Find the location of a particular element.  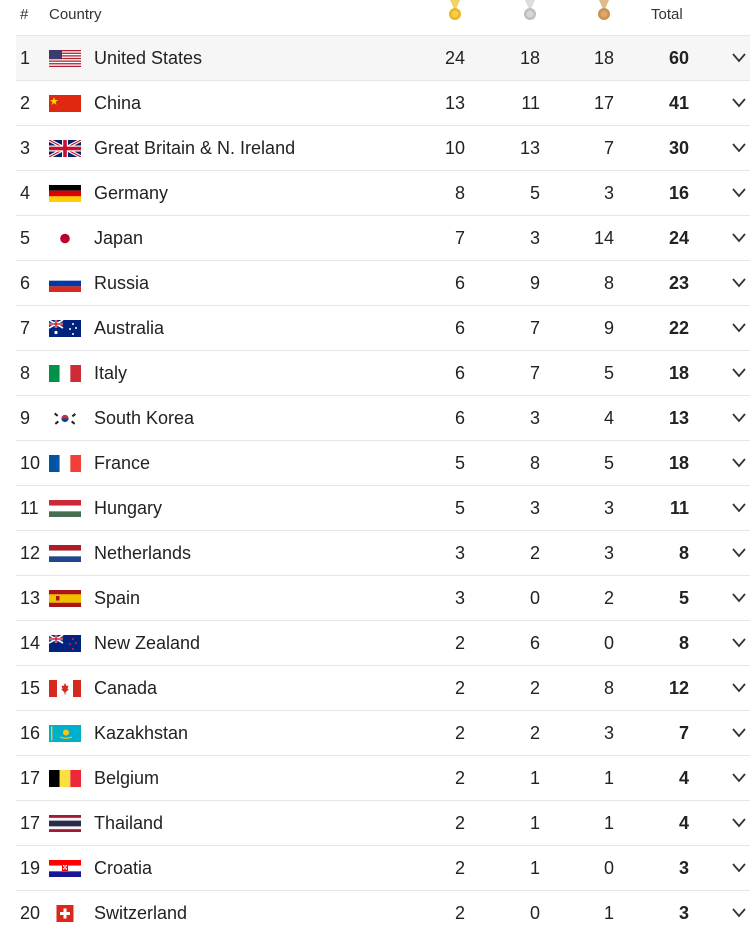

table-row: 14 New Zealand 2 6 0 8 is located at coordinates (383, 642).